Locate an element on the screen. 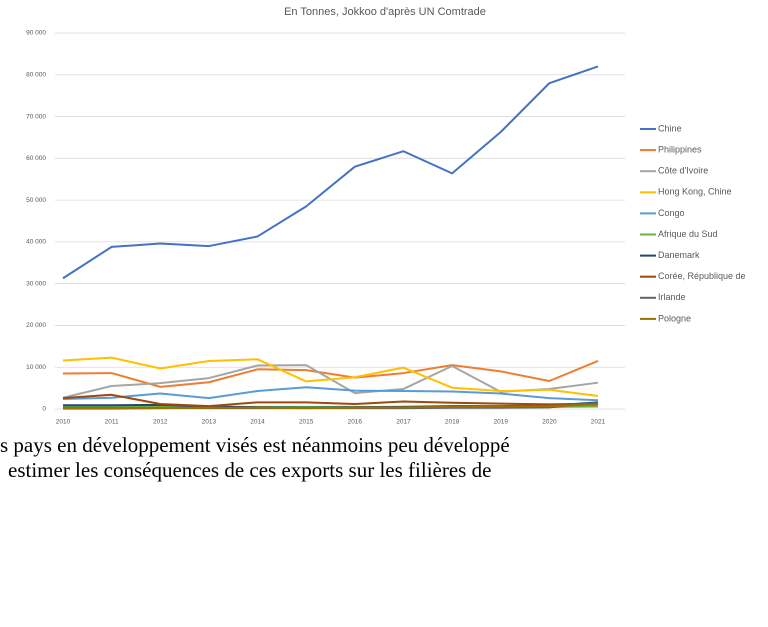  y-tick-label: 70 000 is located at coordinates (36, 116).